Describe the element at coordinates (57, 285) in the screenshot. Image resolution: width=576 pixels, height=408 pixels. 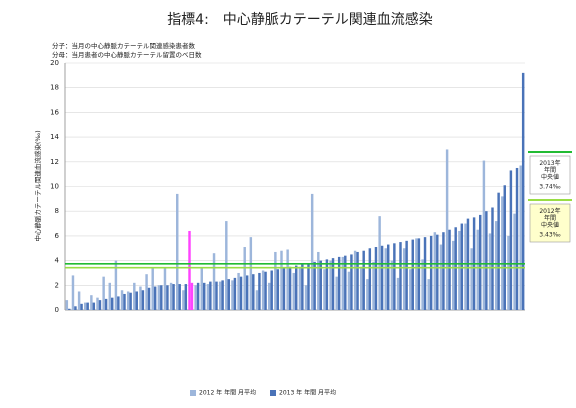
I see `y-tick-label: 2` at that location.